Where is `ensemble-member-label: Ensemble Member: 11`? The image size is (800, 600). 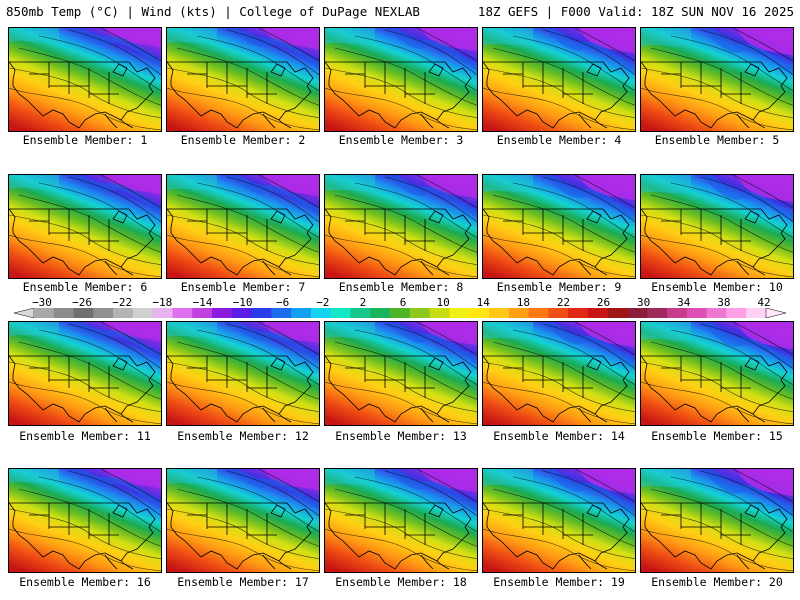
ensemble-member-label: Ensemble Member: 11 is located at coordinates (85, 436).